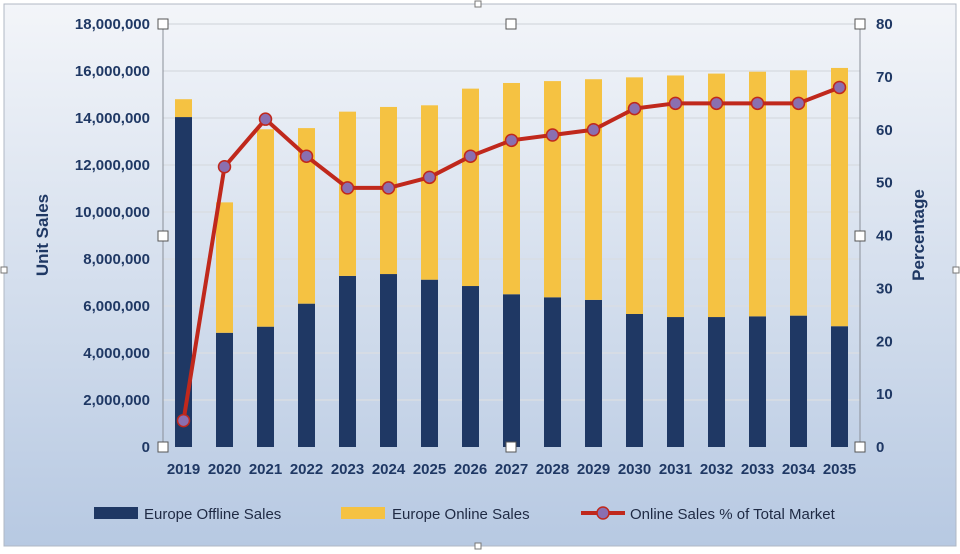 The height and width of the screenshot is (554, 960). Describe the element at coordinates (675, 469) in the screenshot. I see `x-tick-label: 2031` at that location.